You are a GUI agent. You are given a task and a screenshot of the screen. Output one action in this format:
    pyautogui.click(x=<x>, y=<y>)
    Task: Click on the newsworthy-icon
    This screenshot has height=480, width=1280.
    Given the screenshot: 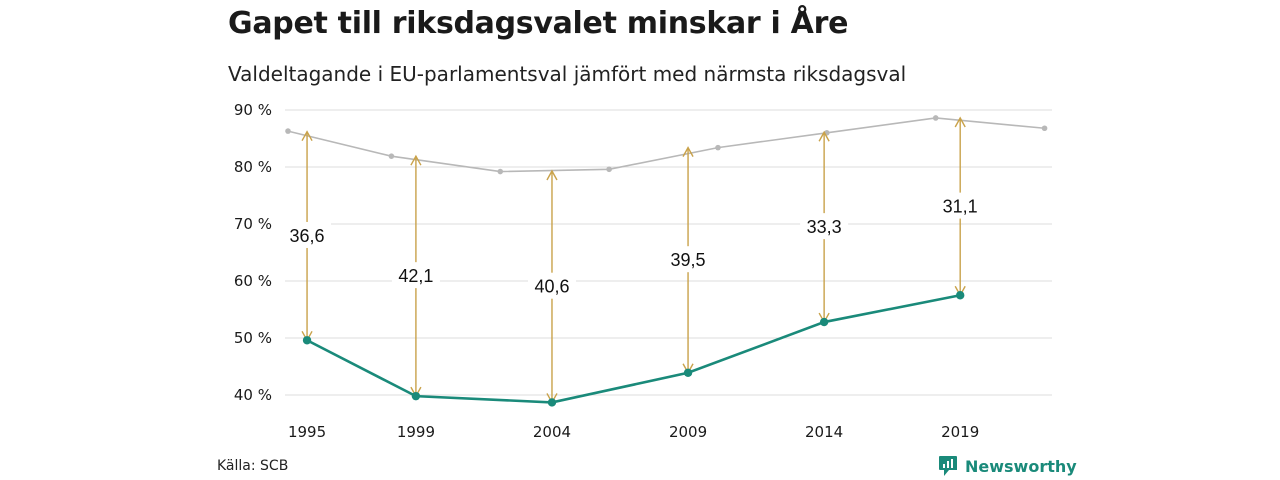 What is the action you would take?
    pyautogui.click(x=948, y=466)
    